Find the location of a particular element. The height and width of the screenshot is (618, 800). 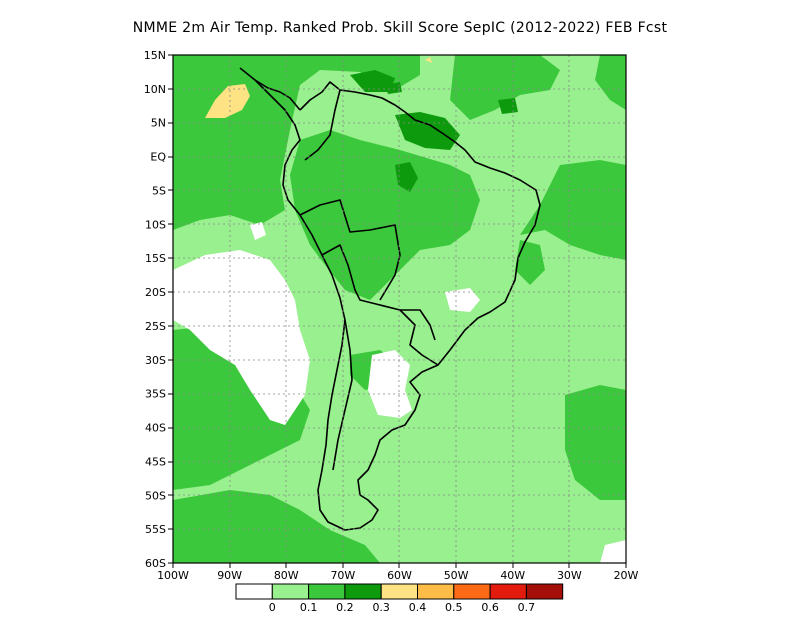

colorbar is located at coordinates (399, 591).